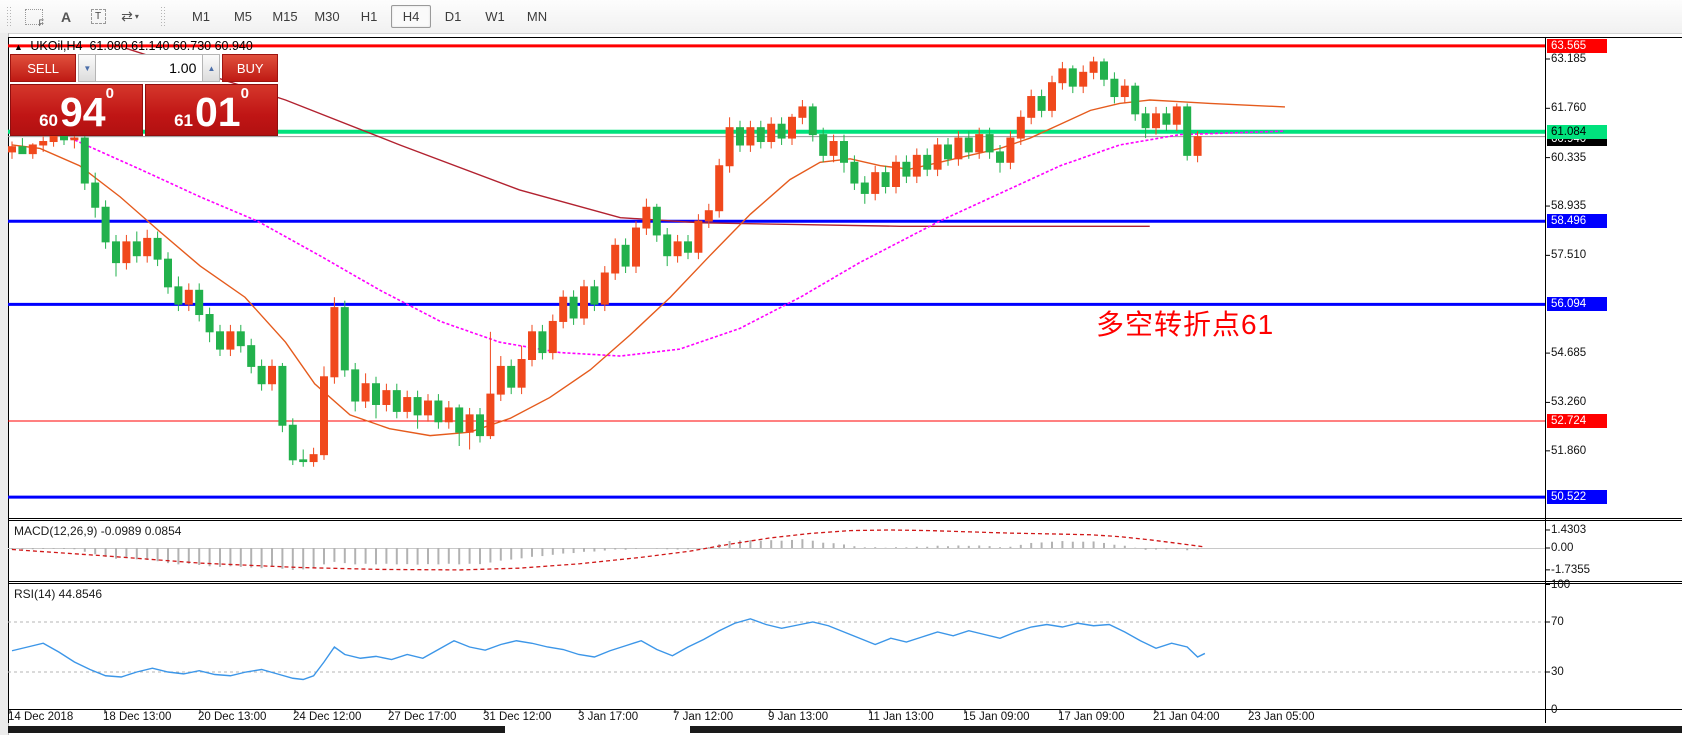 This screenshot has width=1682, height=735. Describe the element at coordinates (495, 16) in the screenshot. I see `timeframe-button-w1: W1` at that location.